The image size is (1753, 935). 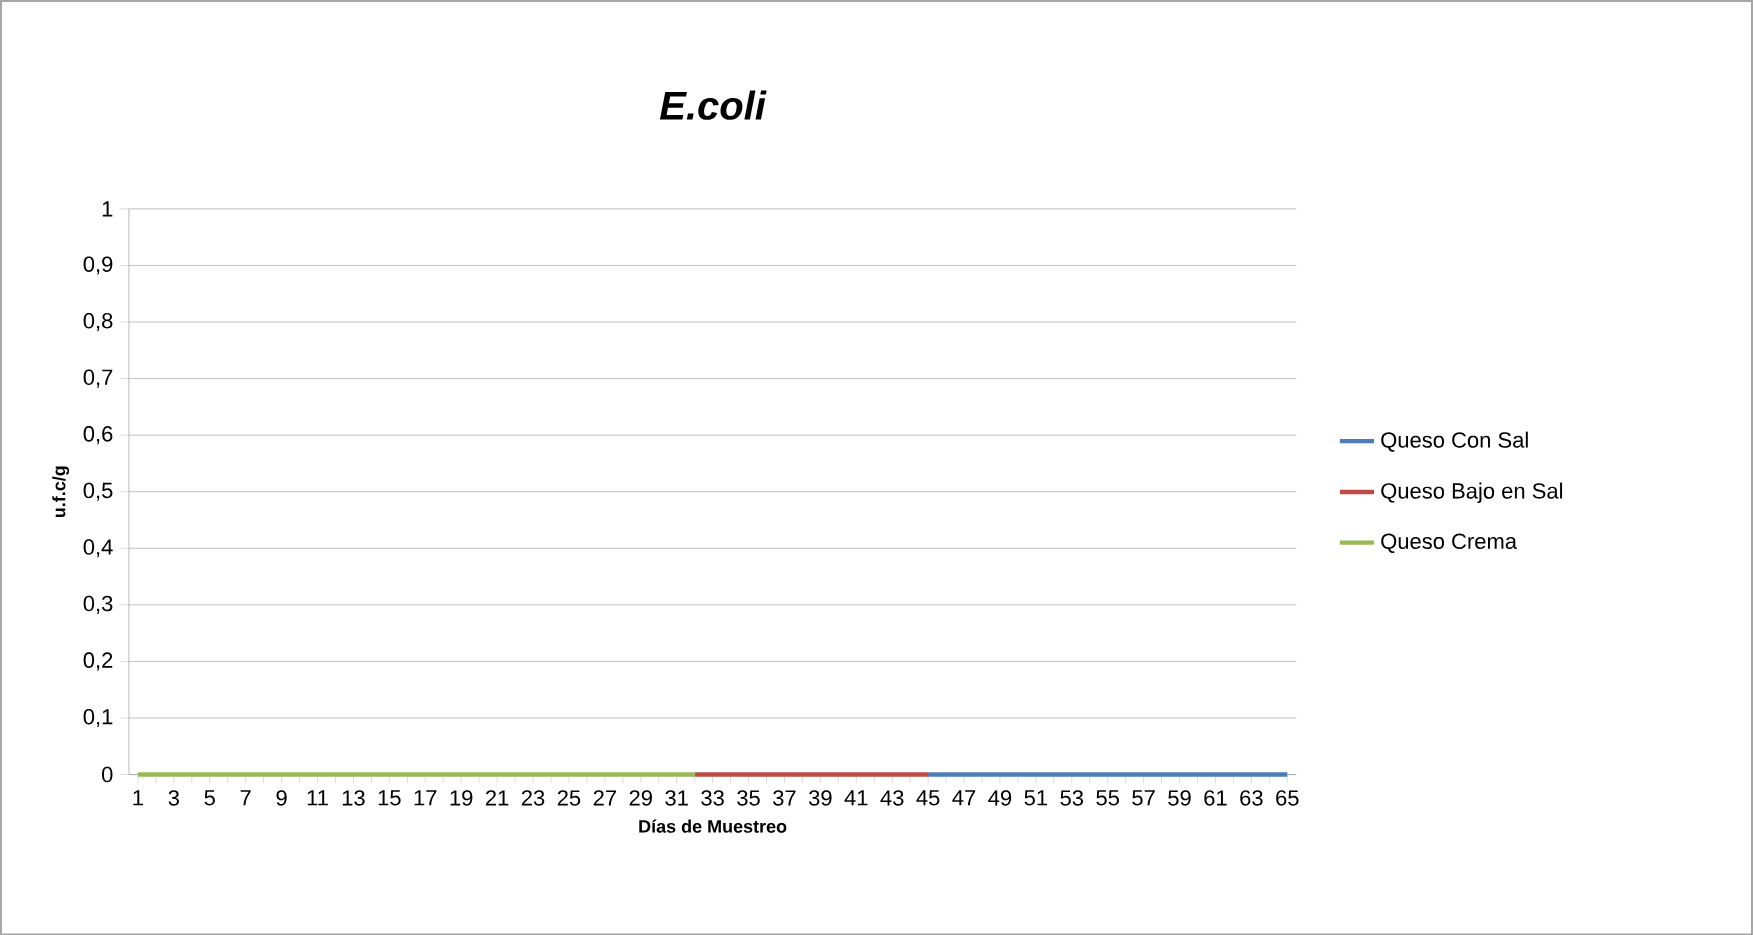 What do you see at coordinates (209, 797) in the screenshot?
I see `x-tick-label: 5` at bounding box center [209, 797].